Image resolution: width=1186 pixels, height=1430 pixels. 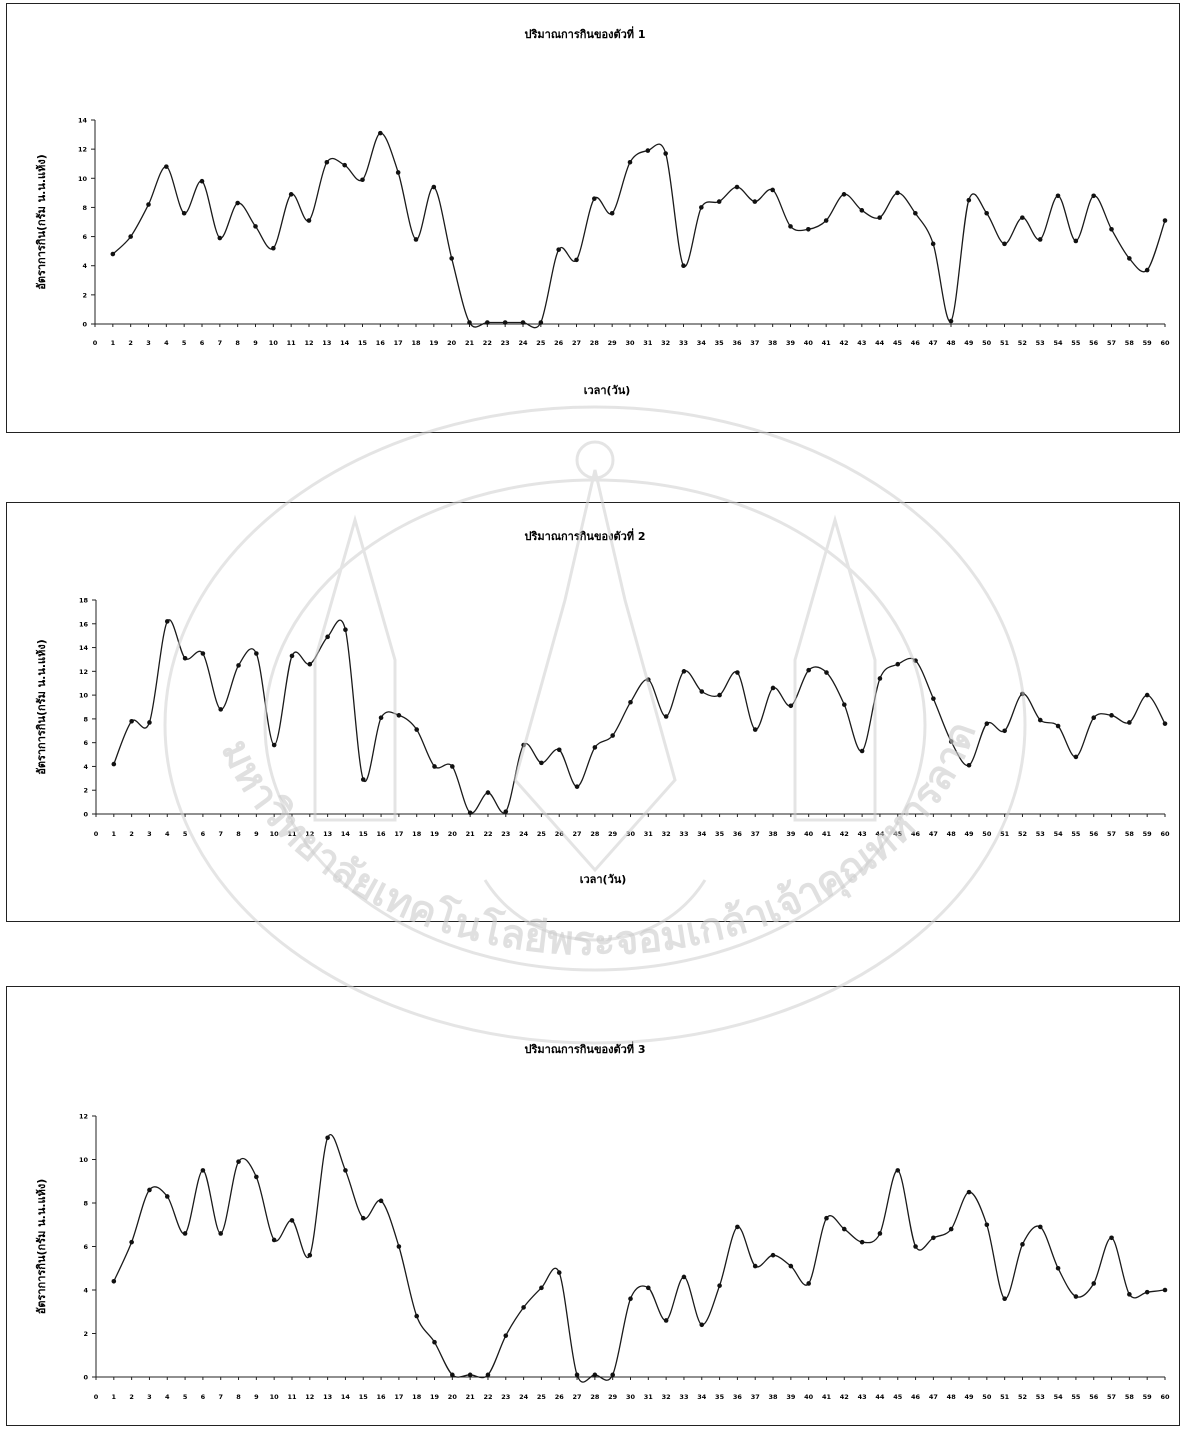 What do you see at coordinates (969, 343) in the screenshot?
I see `x-tick-label: 49` at bounding box center [969, 343].